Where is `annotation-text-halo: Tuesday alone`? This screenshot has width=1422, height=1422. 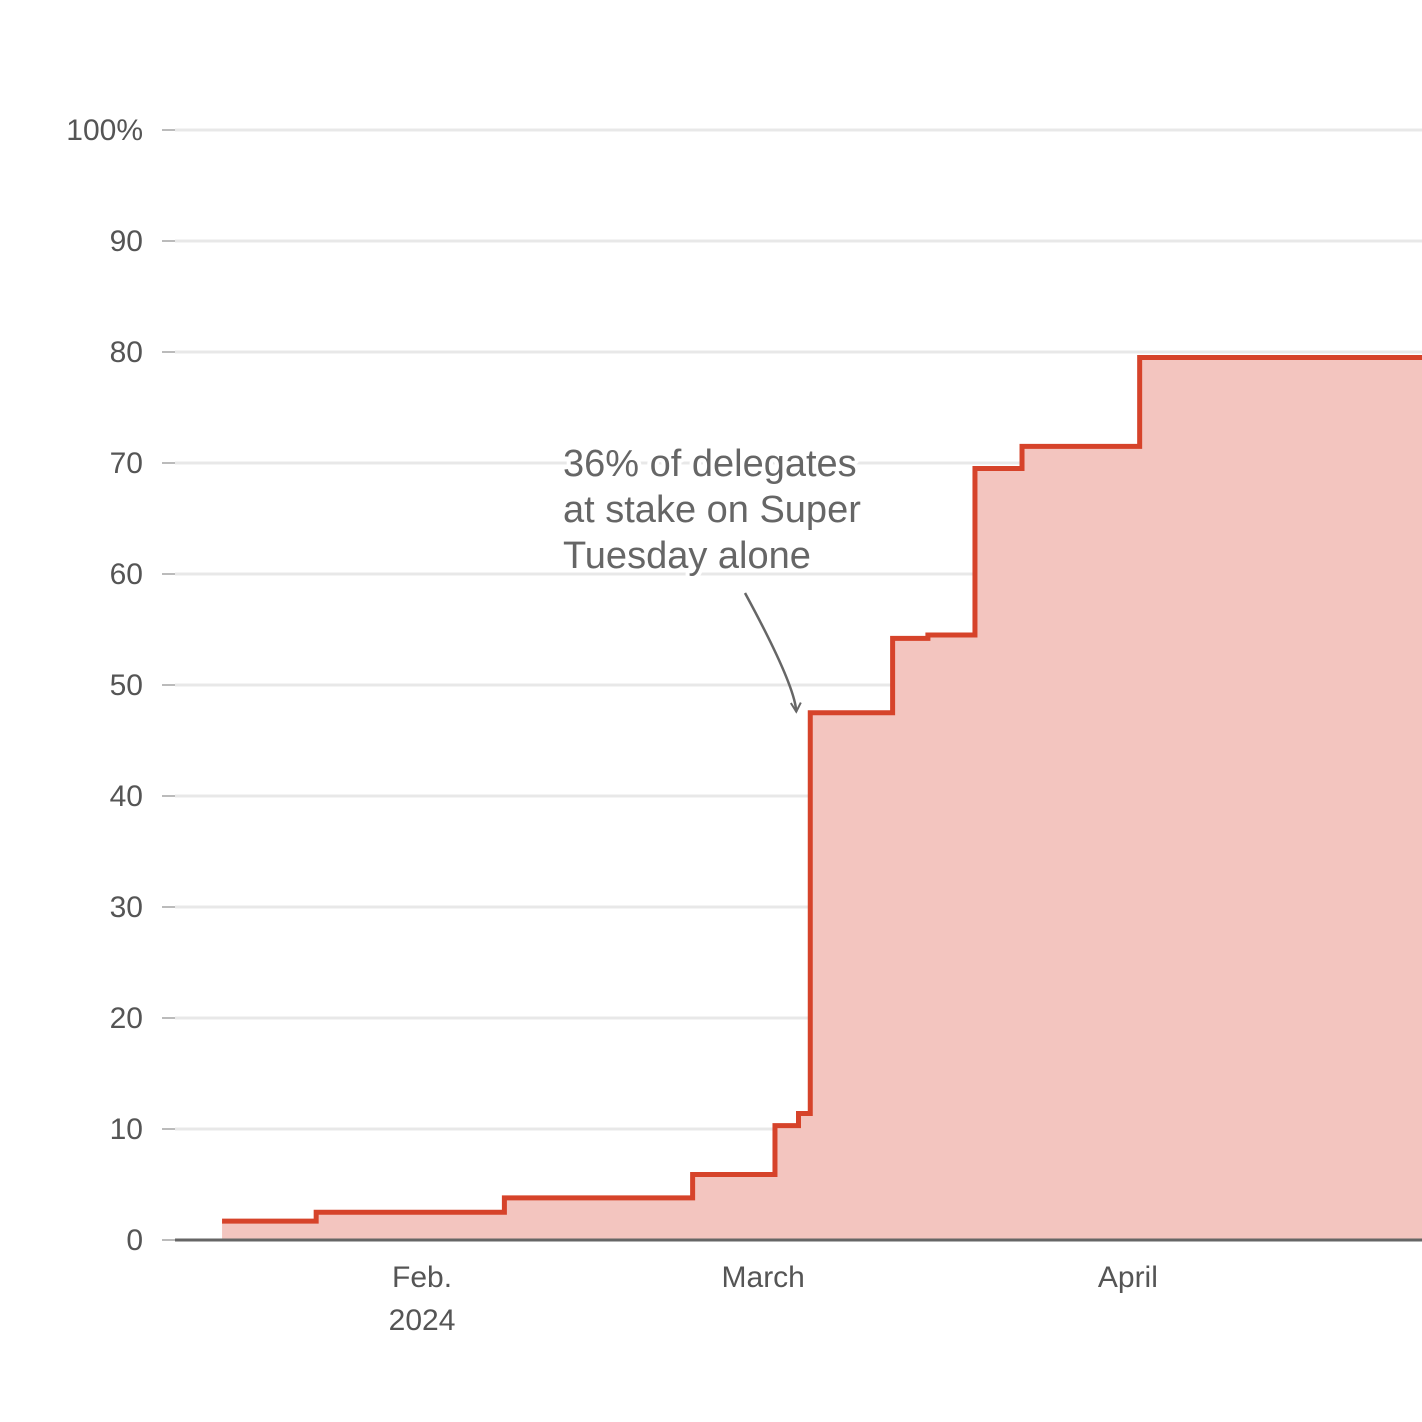
annotation-text-halo: Tuesday alone is located at coordinates (687, 556).